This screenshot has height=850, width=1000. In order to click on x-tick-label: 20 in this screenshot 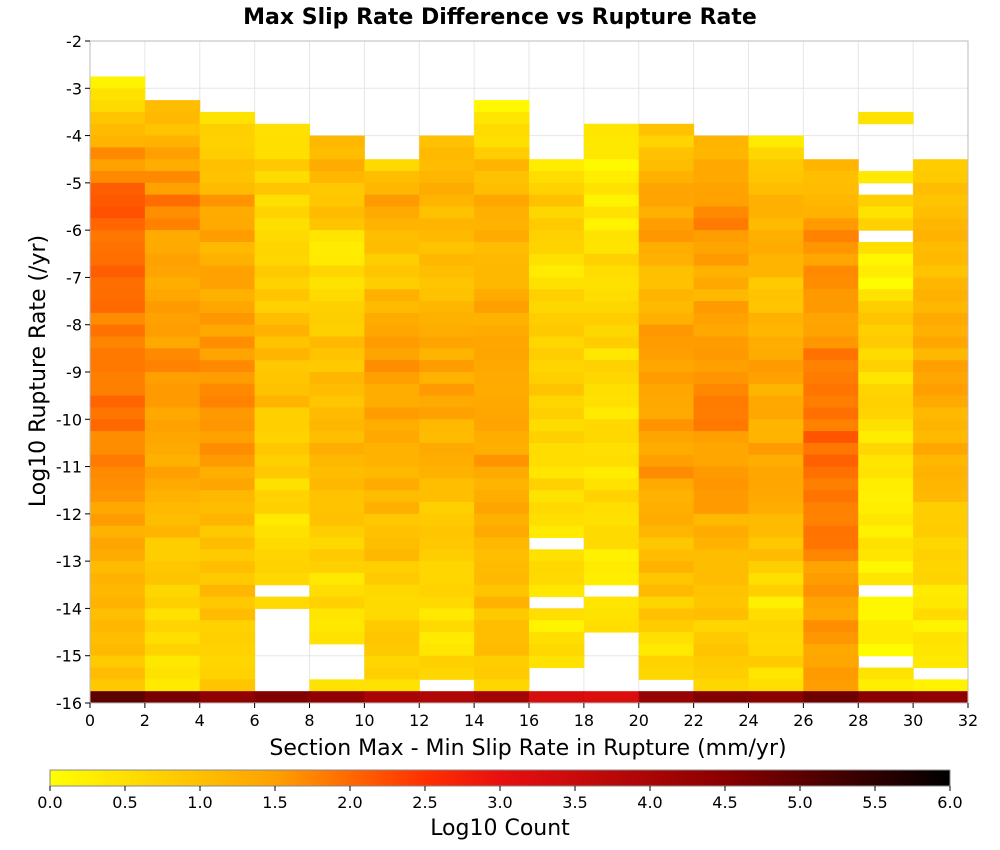, I will do `click(639, 720)`.